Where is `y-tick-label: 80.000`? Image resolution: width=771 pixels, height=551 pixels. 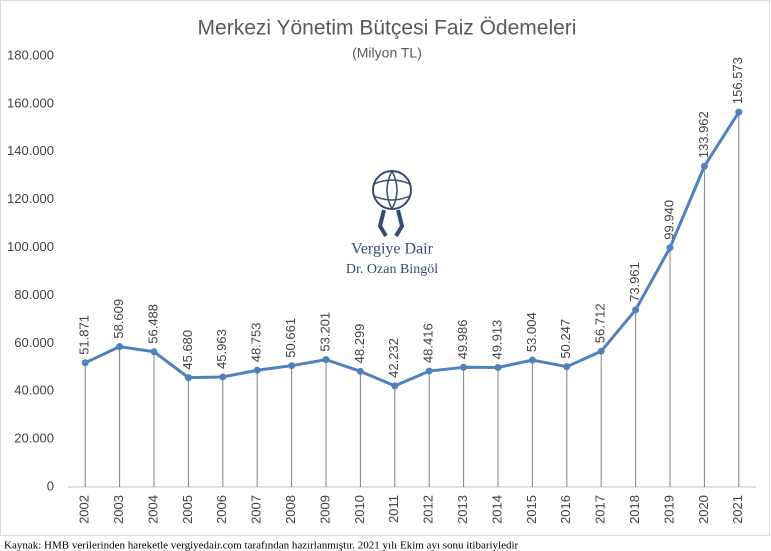 y-tick-label: 80.000 is located at coordinates (34, 294).